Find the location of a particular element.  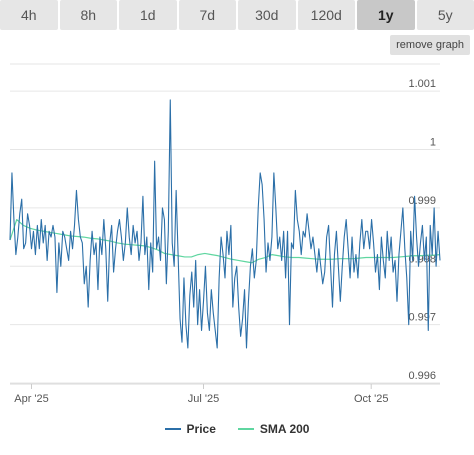

y-tick-label: 0.996 is located at coordinates (422, 376).